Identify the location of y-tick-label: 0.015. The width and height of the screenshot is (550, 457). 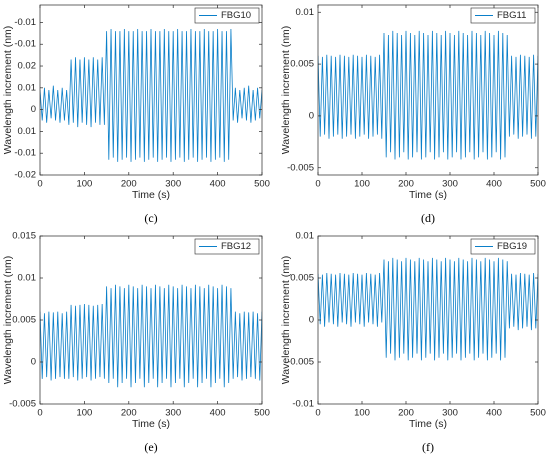
(24, 236).